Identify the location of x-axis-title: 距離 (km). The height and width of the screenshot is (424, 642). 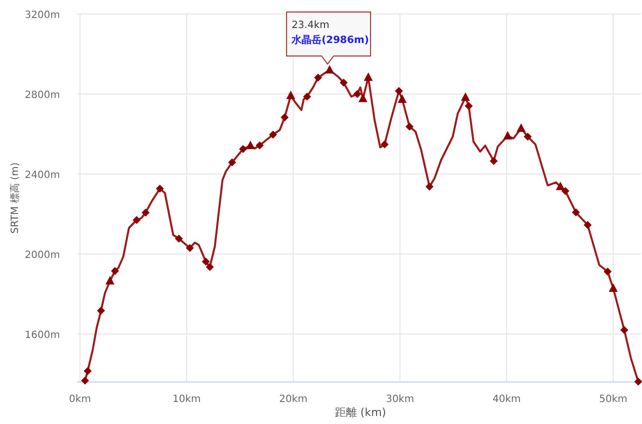
(360, 412).